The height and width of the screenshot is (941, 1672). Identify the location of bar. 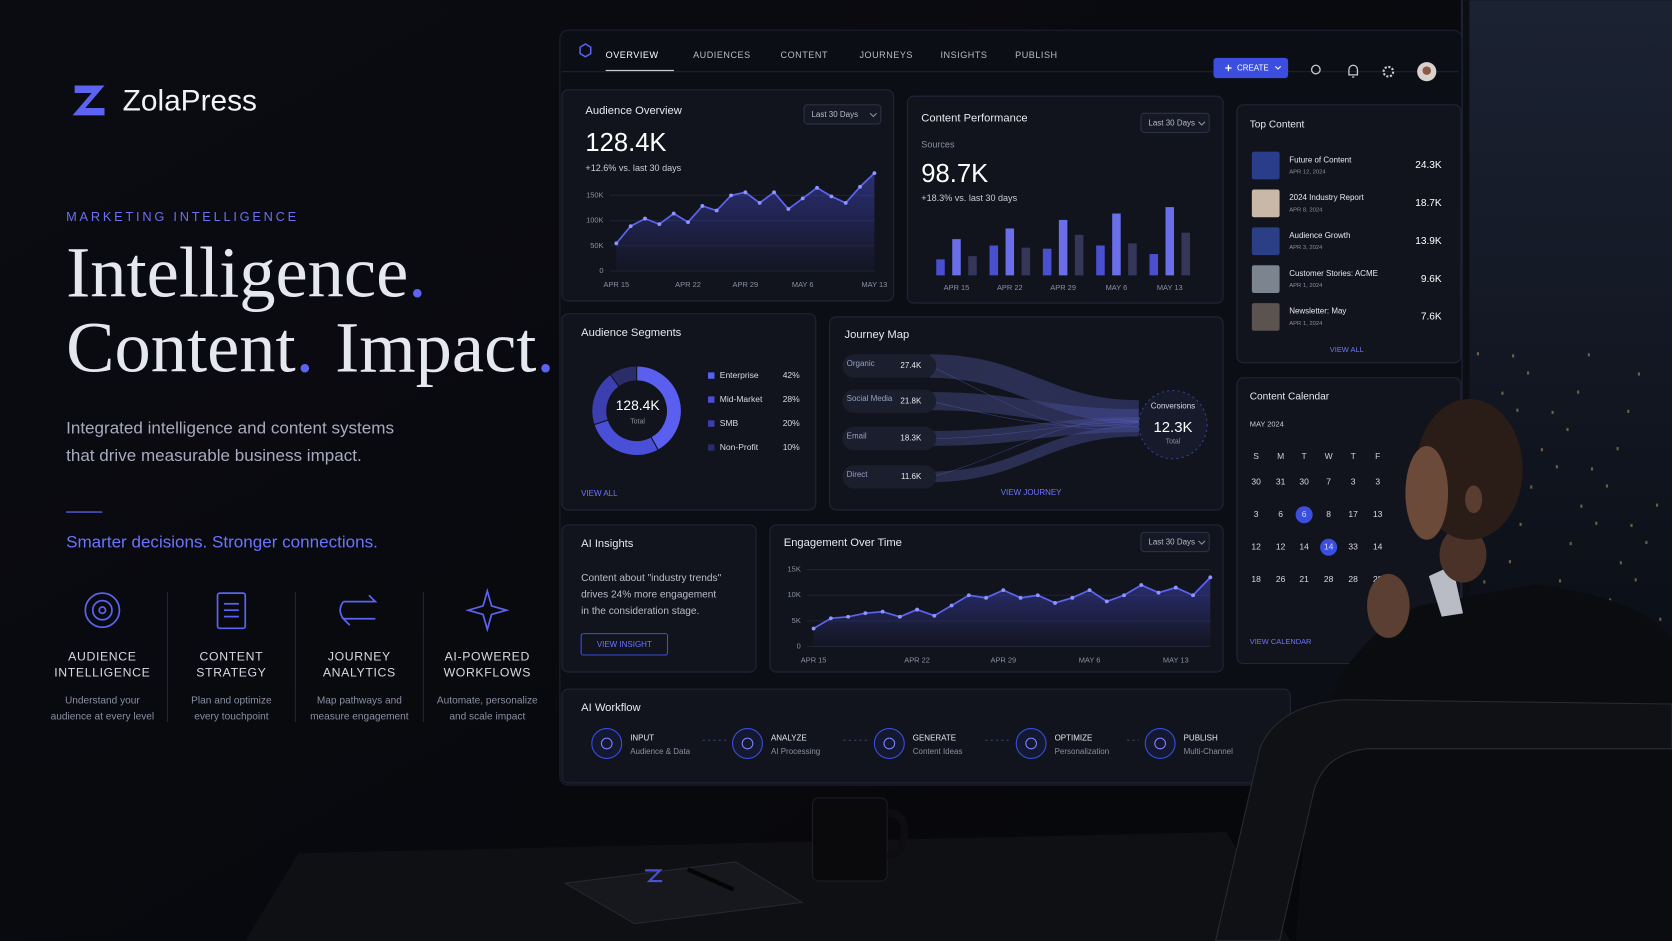
(972, 266).